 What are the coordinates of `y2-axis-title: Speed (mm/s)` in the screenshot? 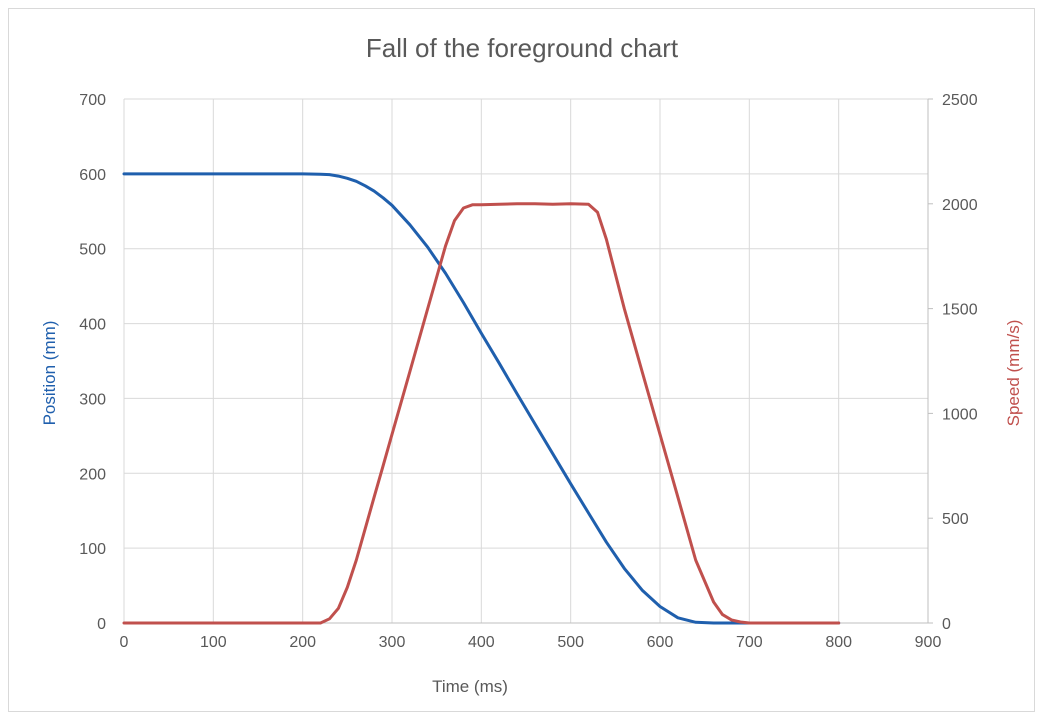 It's located at (1013, 373).